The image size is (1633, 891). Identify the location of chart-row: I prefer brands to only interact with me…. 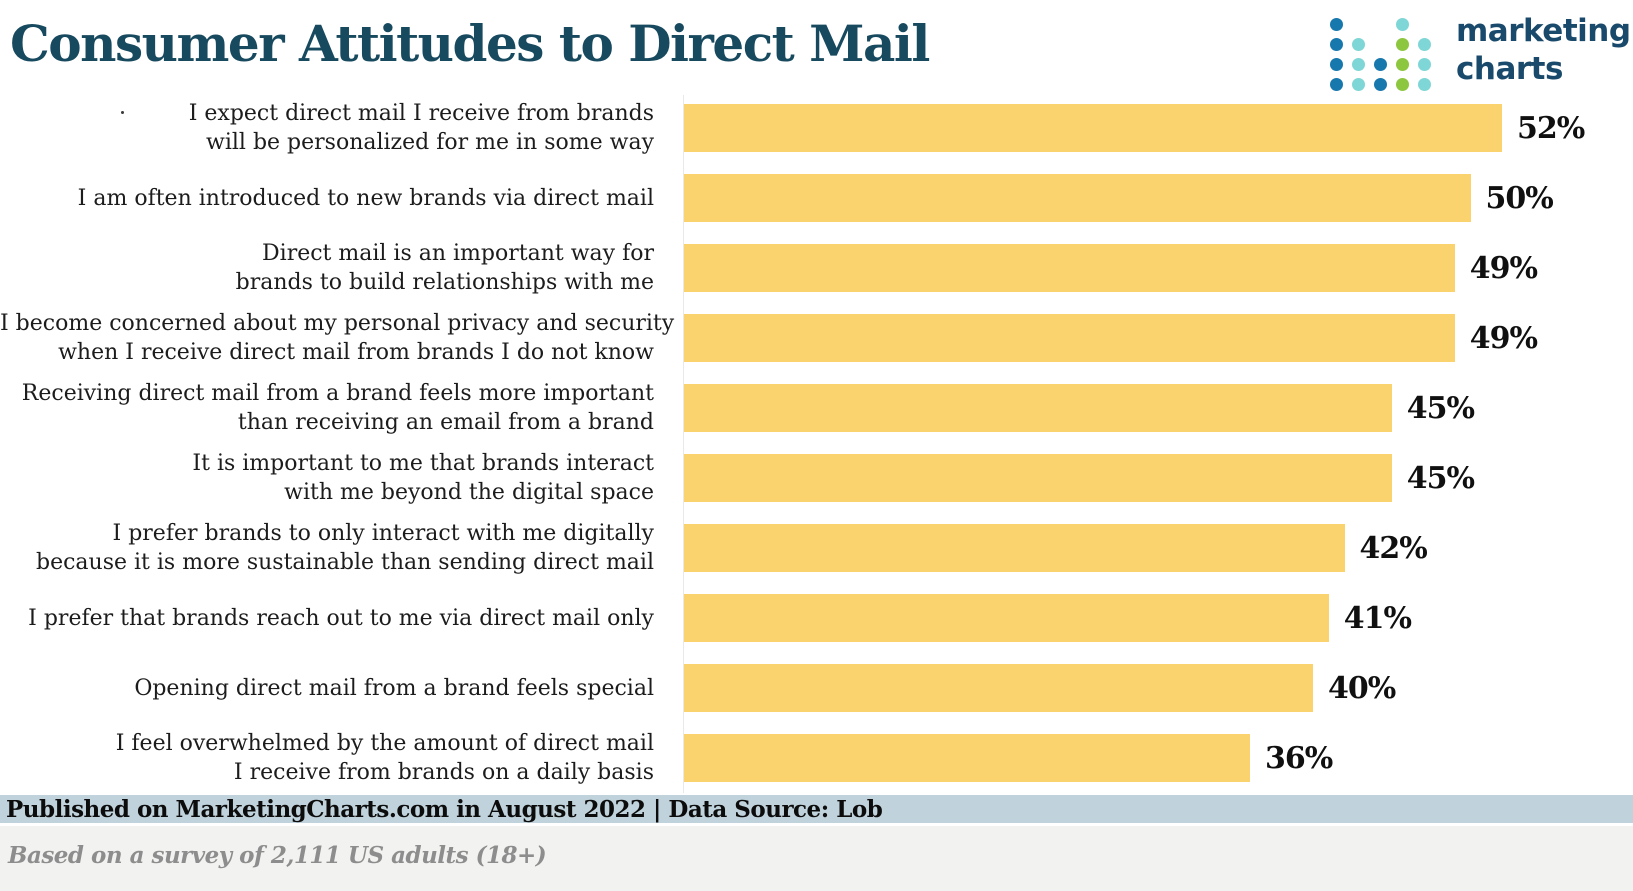
(816, 548).